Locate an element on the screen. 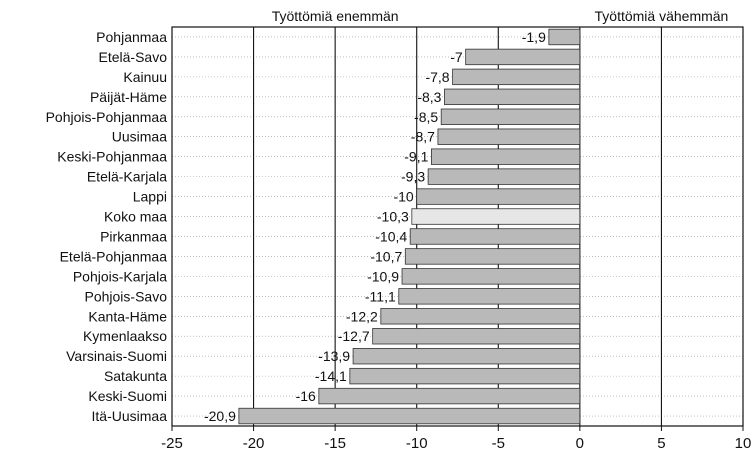 The image size is (755, 456). header-fewer-unemployed: Työttömiä vähemmän is located at coordinates (662, 16).